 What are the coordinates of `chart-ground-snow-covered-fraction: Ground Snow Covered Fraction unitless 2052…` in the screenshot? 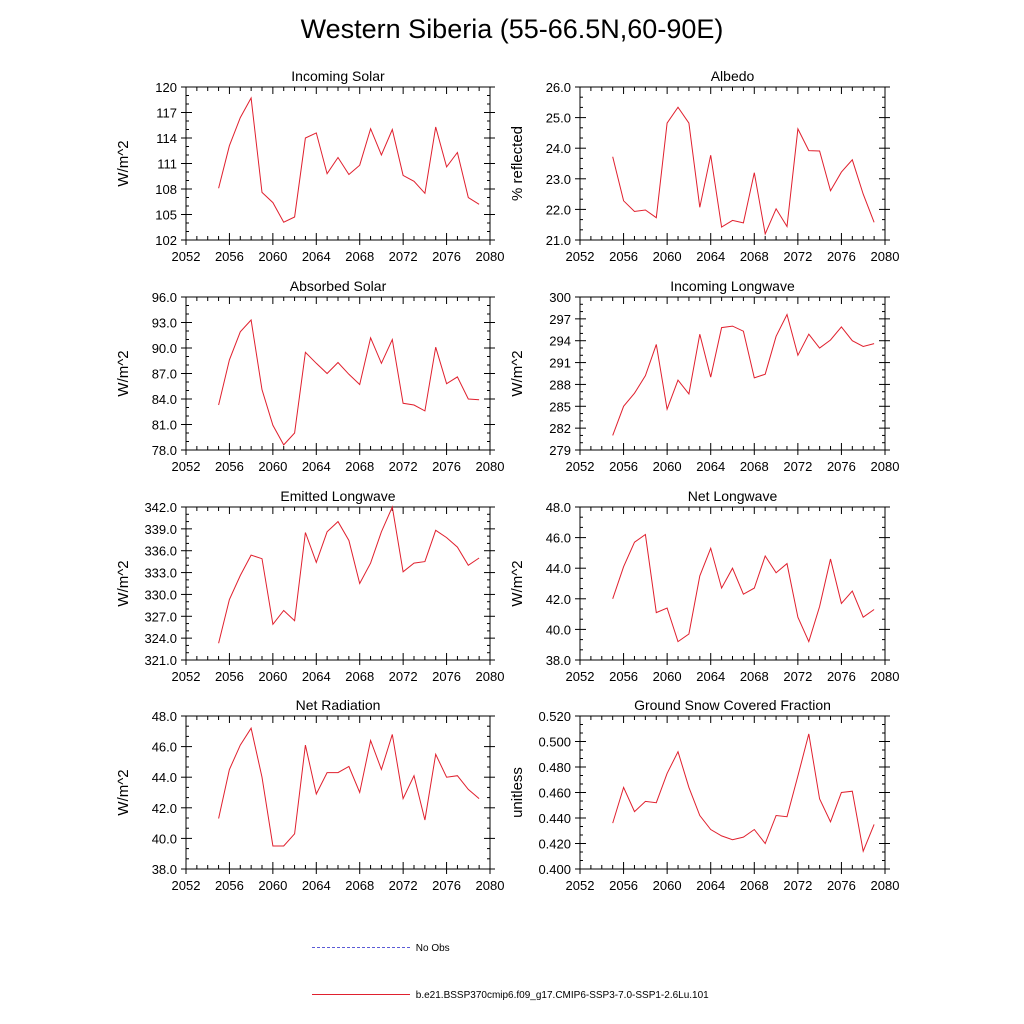 It's located at (704, 795).